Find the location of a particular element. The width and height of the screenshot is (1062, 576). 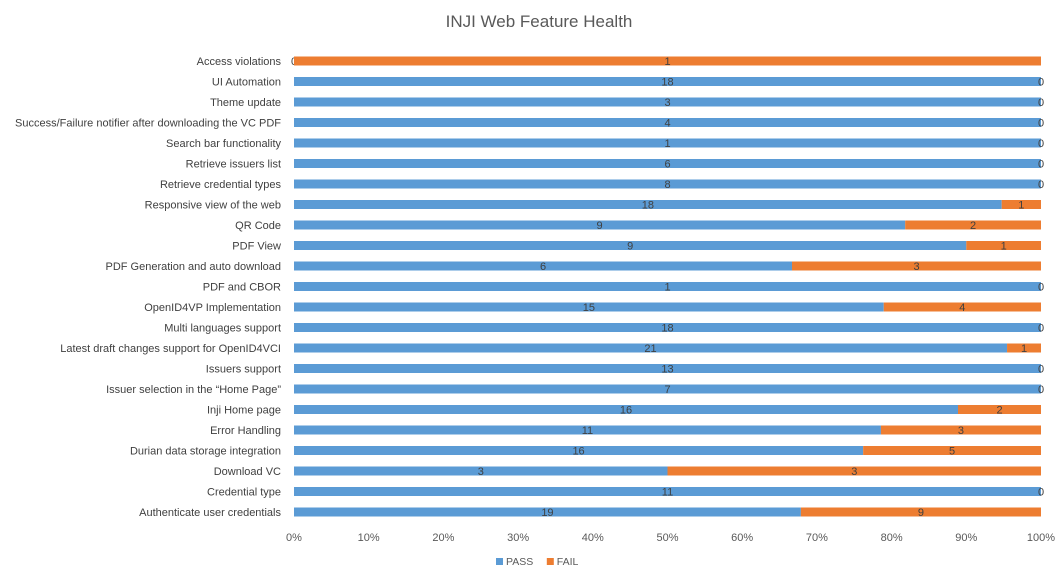

data-label-fail: 2 is located at coordinates (973, 226).